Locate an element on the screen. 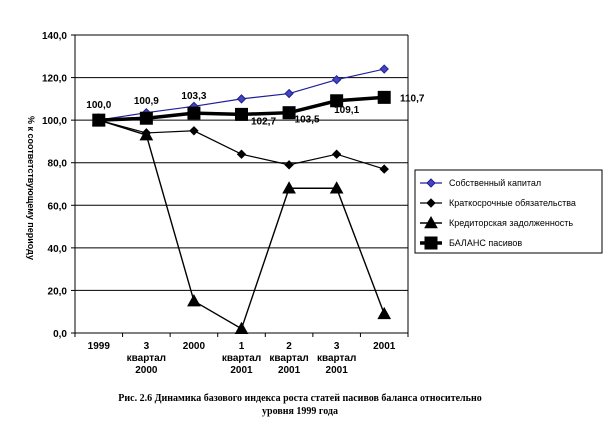 The height and width of the screenshot is (435, 608). x-tick-label: 2 квартал 2001 is located at coordinates (288, 358).